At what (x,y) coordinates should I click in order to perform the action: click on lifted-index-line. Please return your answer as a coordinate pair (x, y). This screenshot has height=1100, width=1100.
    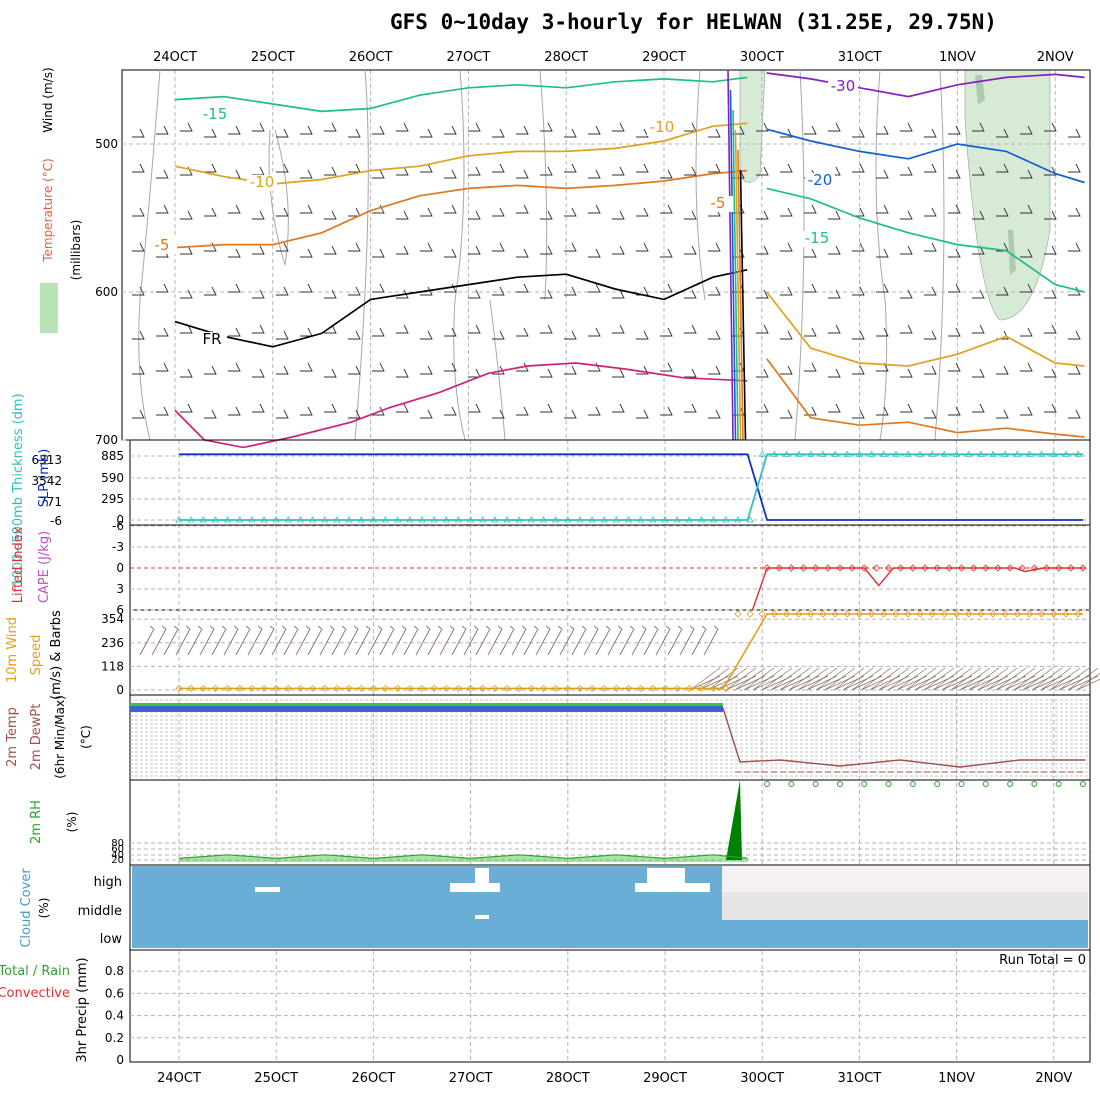
    Looking at the image, I should click on (917, 589).